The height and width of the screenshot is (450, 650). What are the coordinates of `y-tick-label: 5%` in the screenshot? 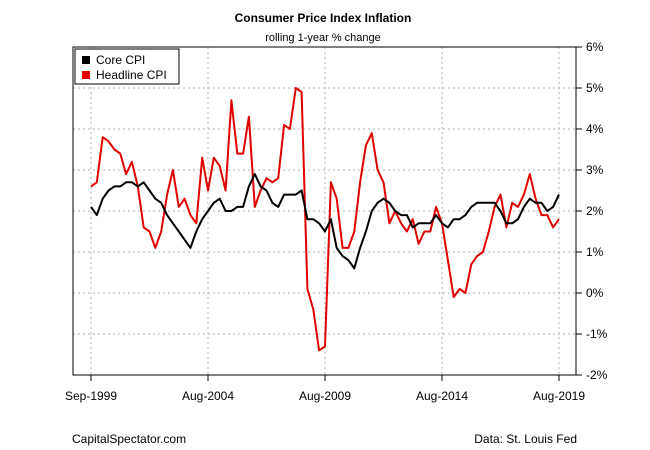 It's located at (595, 88).